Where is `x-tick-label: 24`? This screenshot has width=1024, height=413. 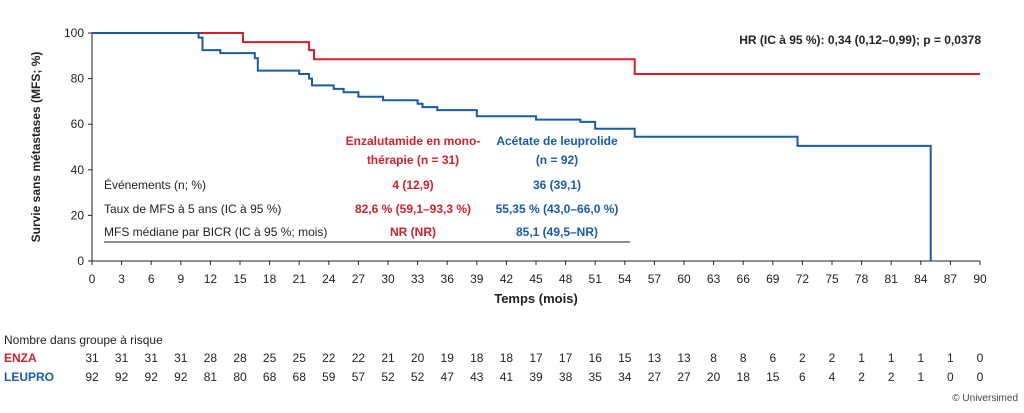 x-tick-label: 24 is located at coordinates (329, 279).